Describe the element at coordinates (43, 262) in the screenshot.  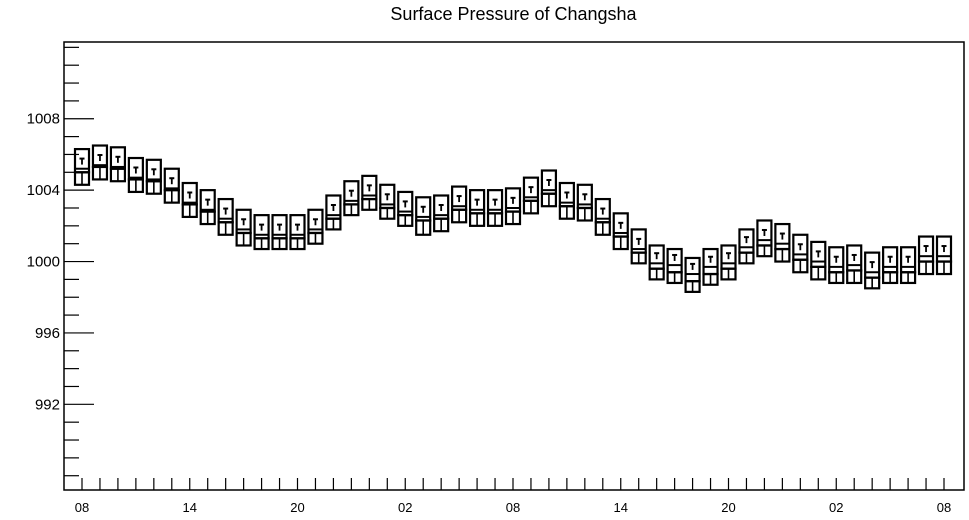
I see `y-tick-label: 1000` at that location.